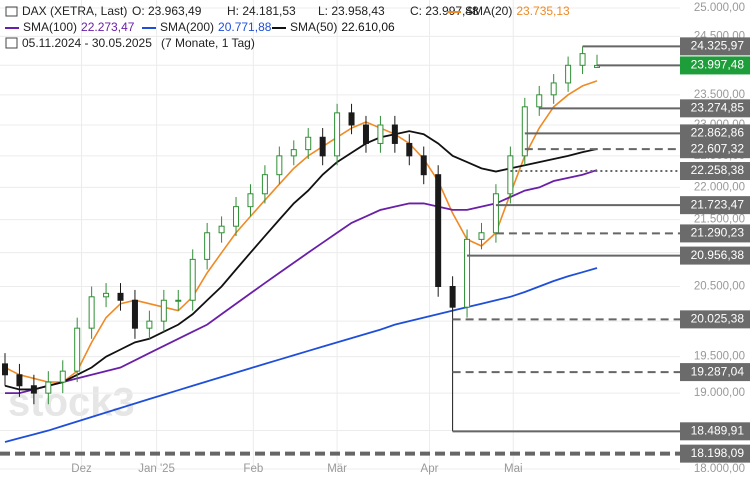 The width and height of the screenshot is (750, 480). What do you see at coordinates (718, 170) in the screenshot?
I see `level-label: 22.258,38` at bounding box center [718, 170].